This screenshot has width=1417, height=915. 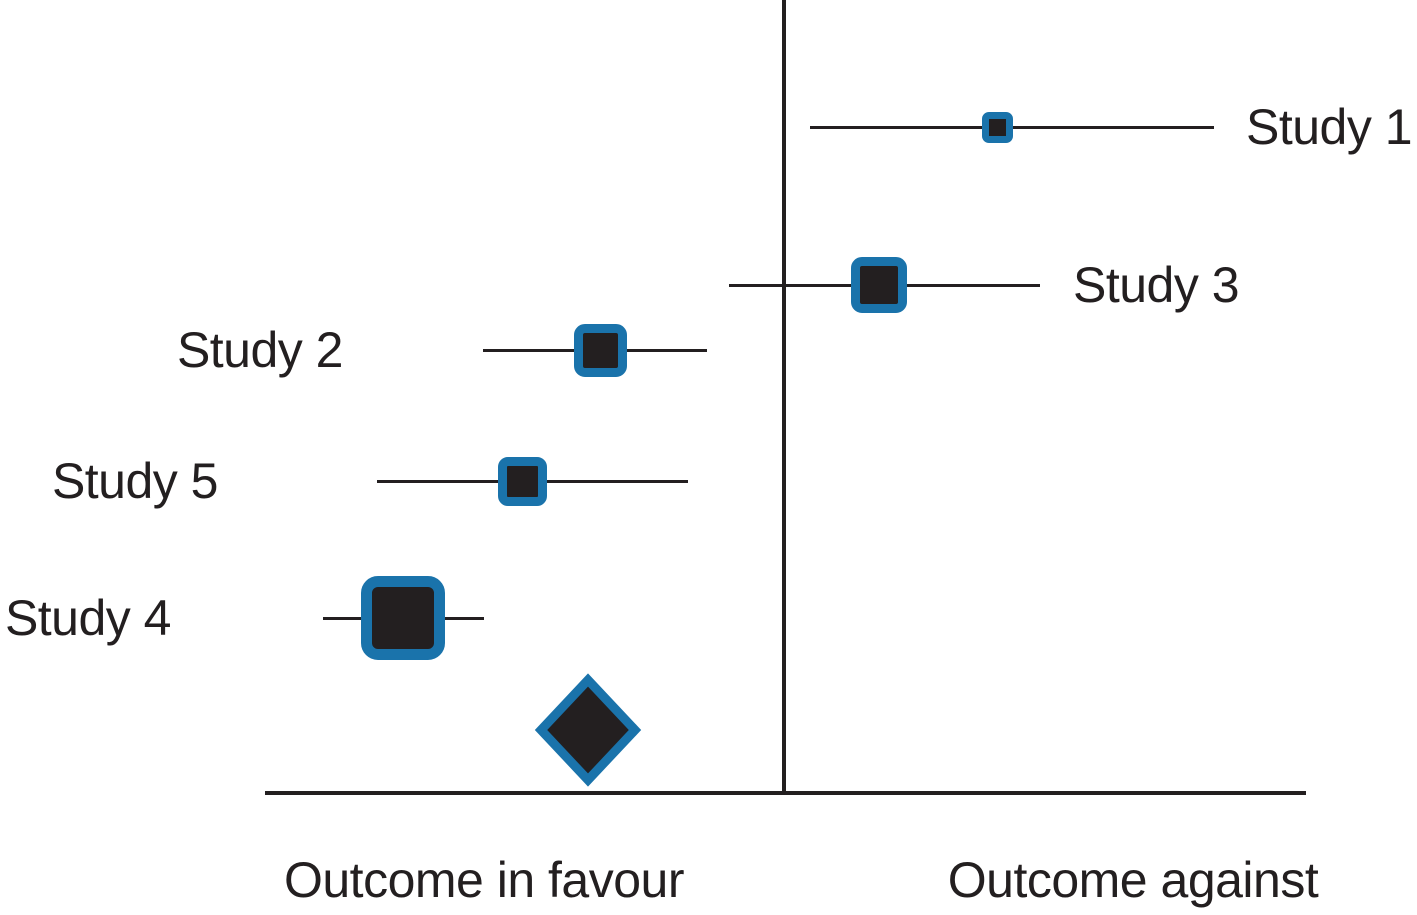 What do you see at coordinates (1329, 127) in the screenshot?
I see `study-label-study-1: Study 1` at bounding box center [1329, 127].